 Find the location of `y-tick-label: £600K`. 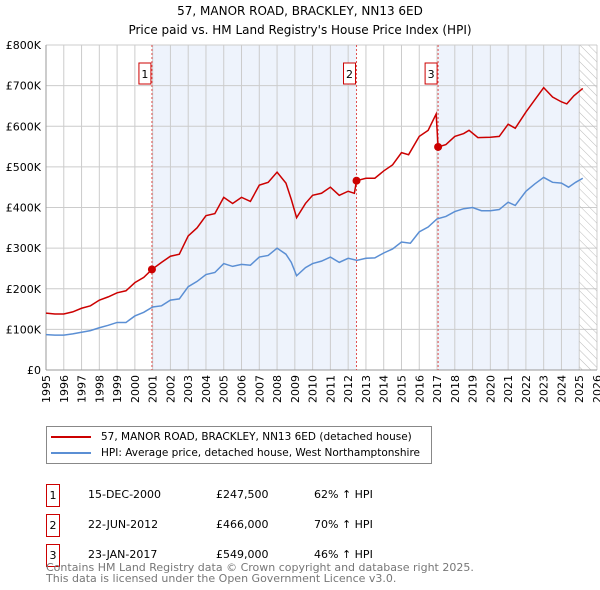

y-tick-label: £600K is located at coordinates (24, 126).